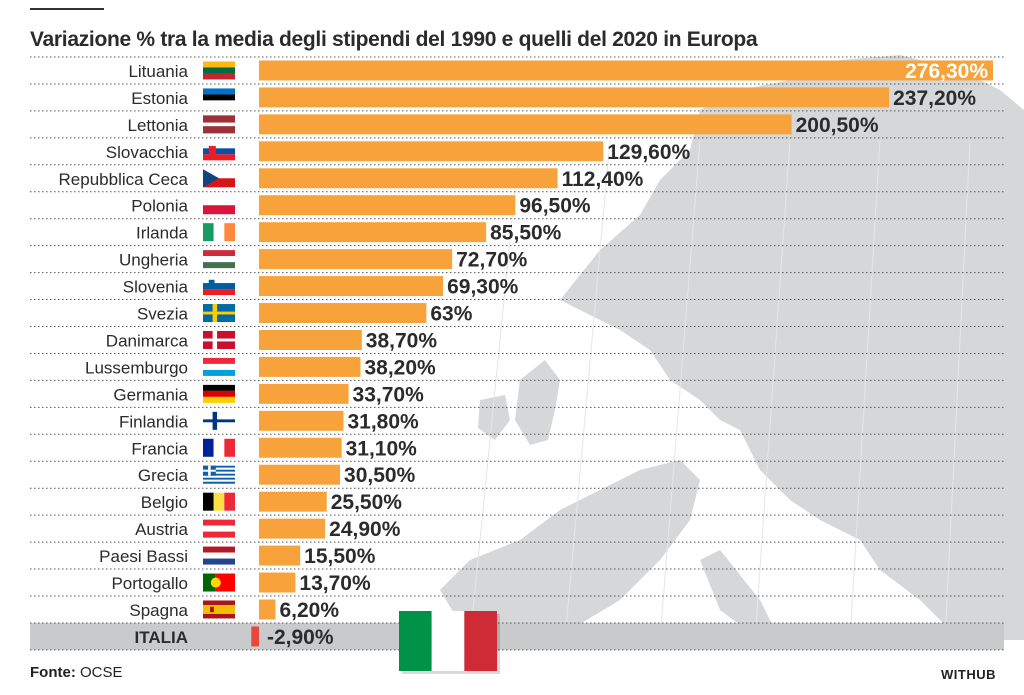  What do you see at coordinates (76, 672) in the screenshot?
I see `source-note: Fonte: OCSE` at bounding box center [76, 672].